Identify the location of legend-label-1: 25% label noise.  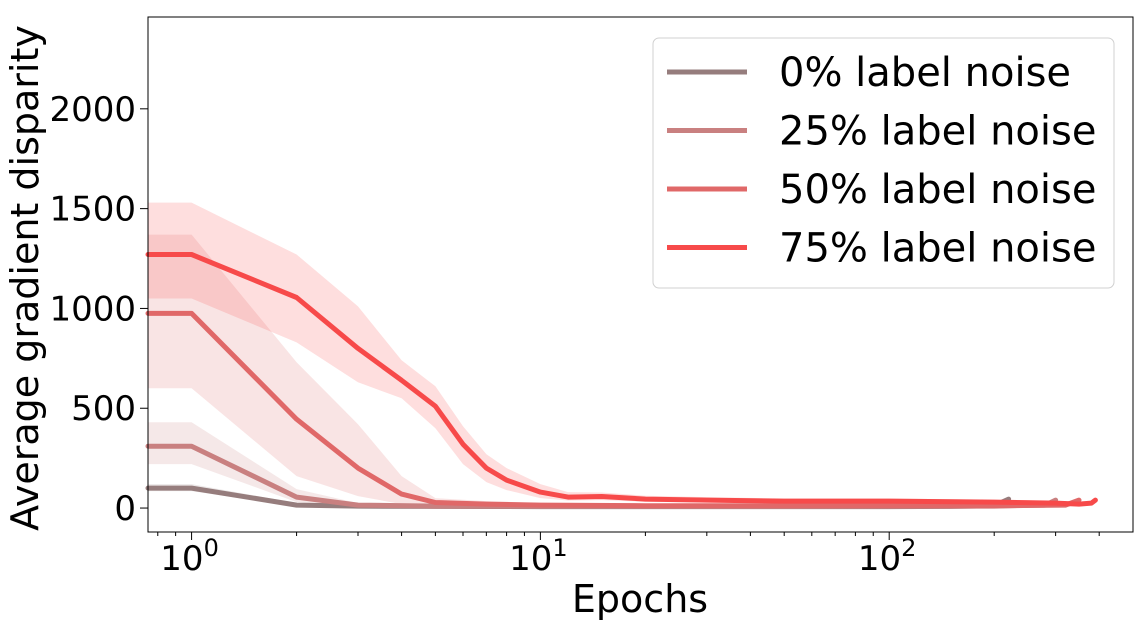
(937, 132).